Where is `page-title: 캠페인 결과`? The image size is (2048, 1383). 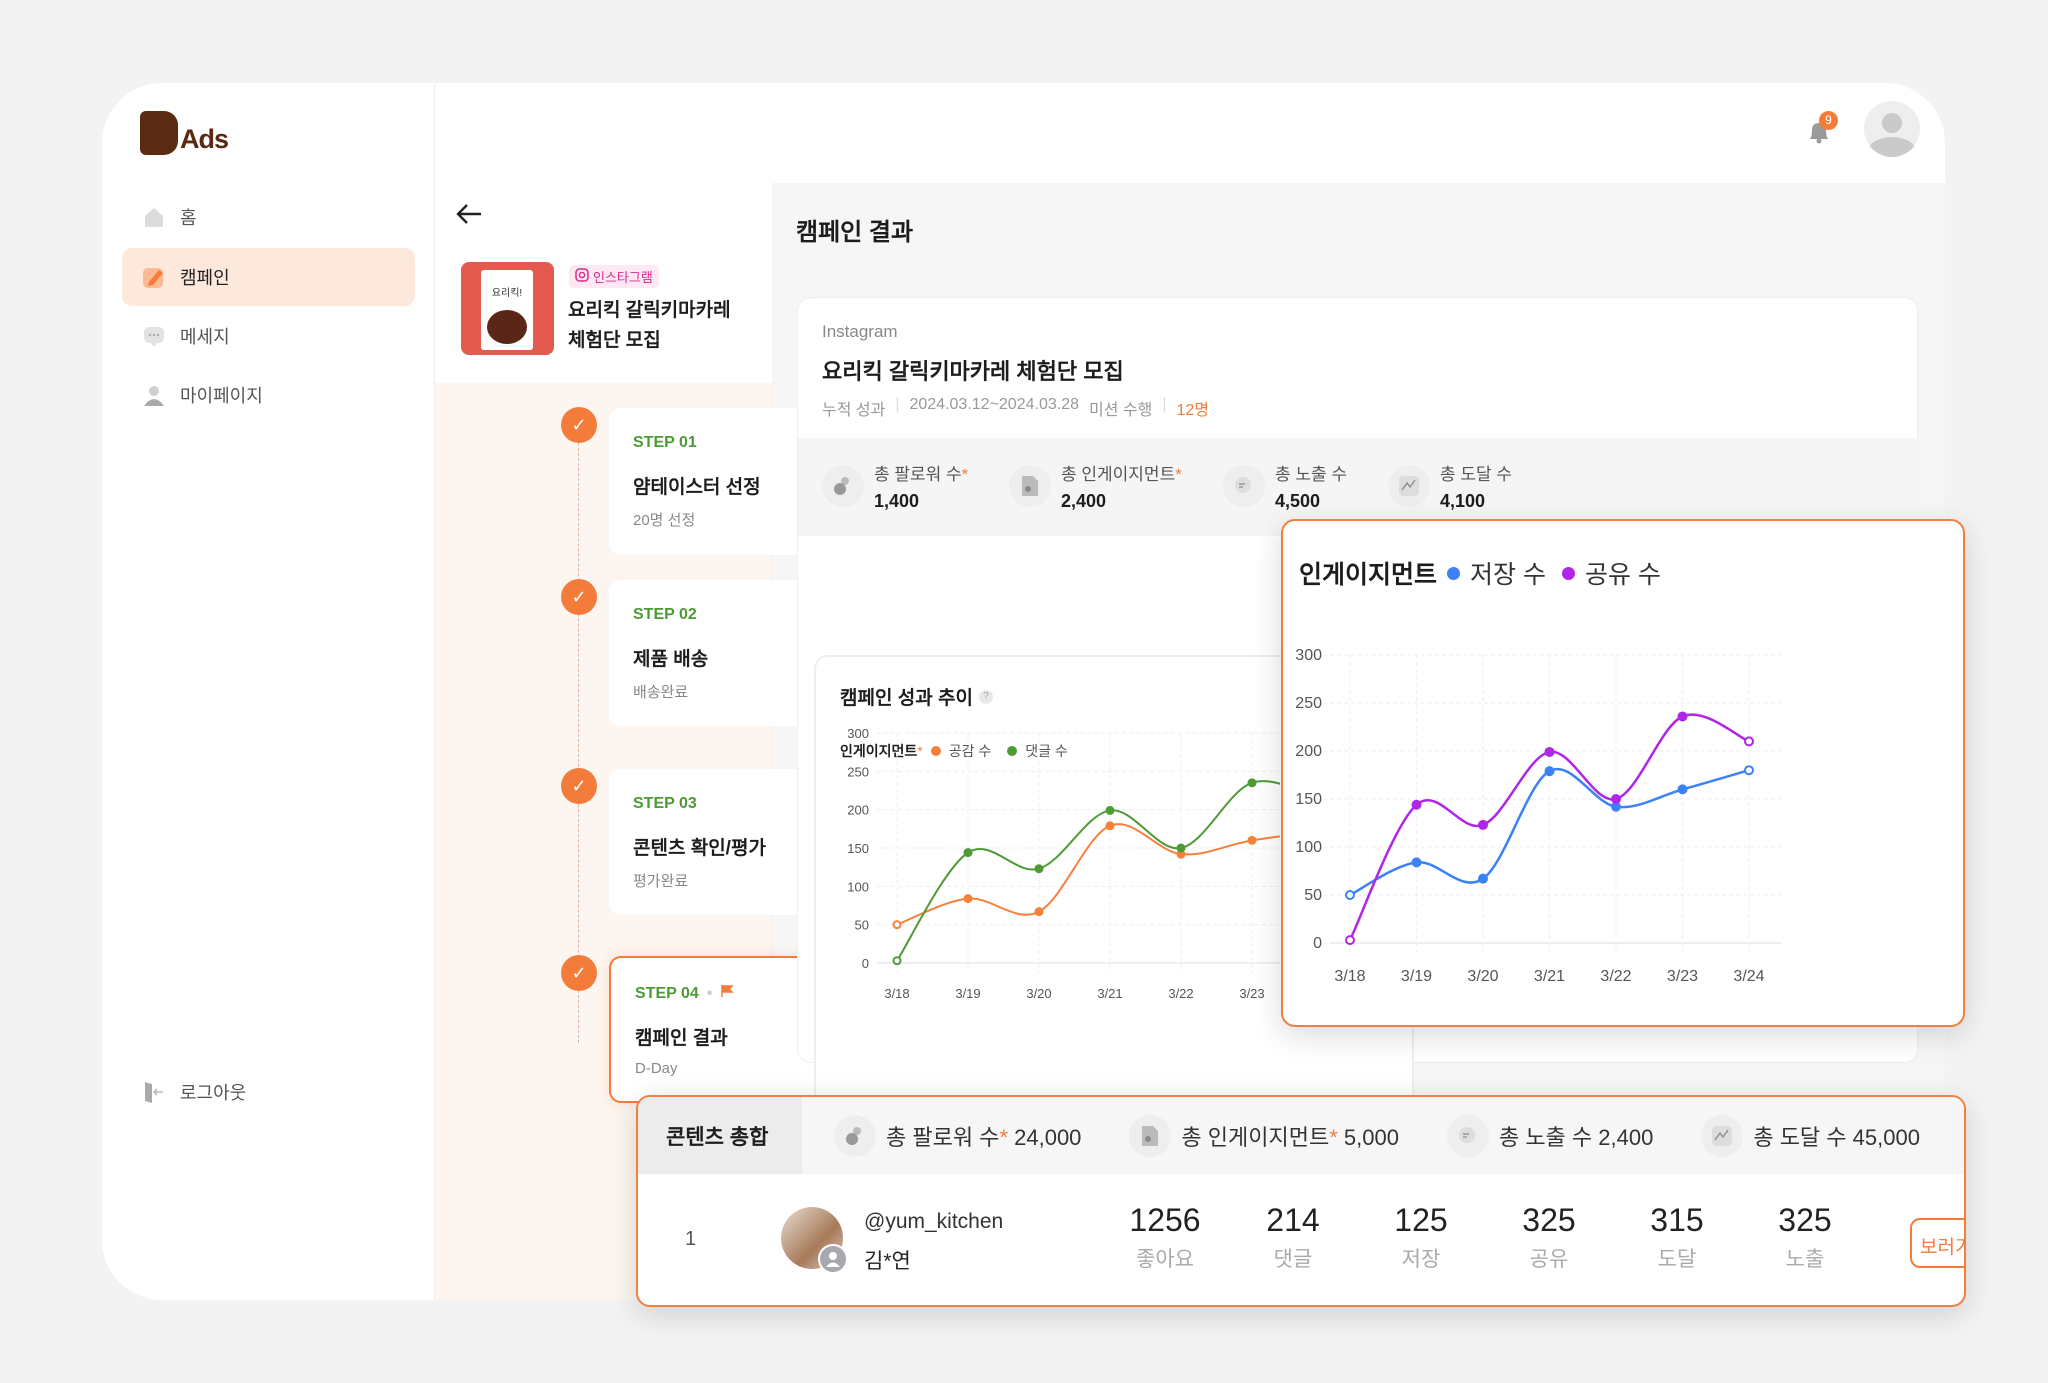 page-title: 캠페인 결과 is located at coordinates (855, 232).